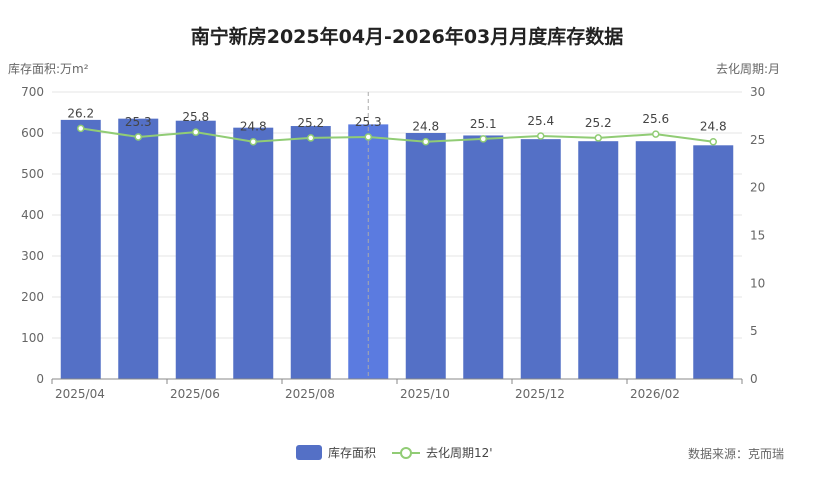  I want to click on right-axis-label: 去化周期:月, so click(747, 69).